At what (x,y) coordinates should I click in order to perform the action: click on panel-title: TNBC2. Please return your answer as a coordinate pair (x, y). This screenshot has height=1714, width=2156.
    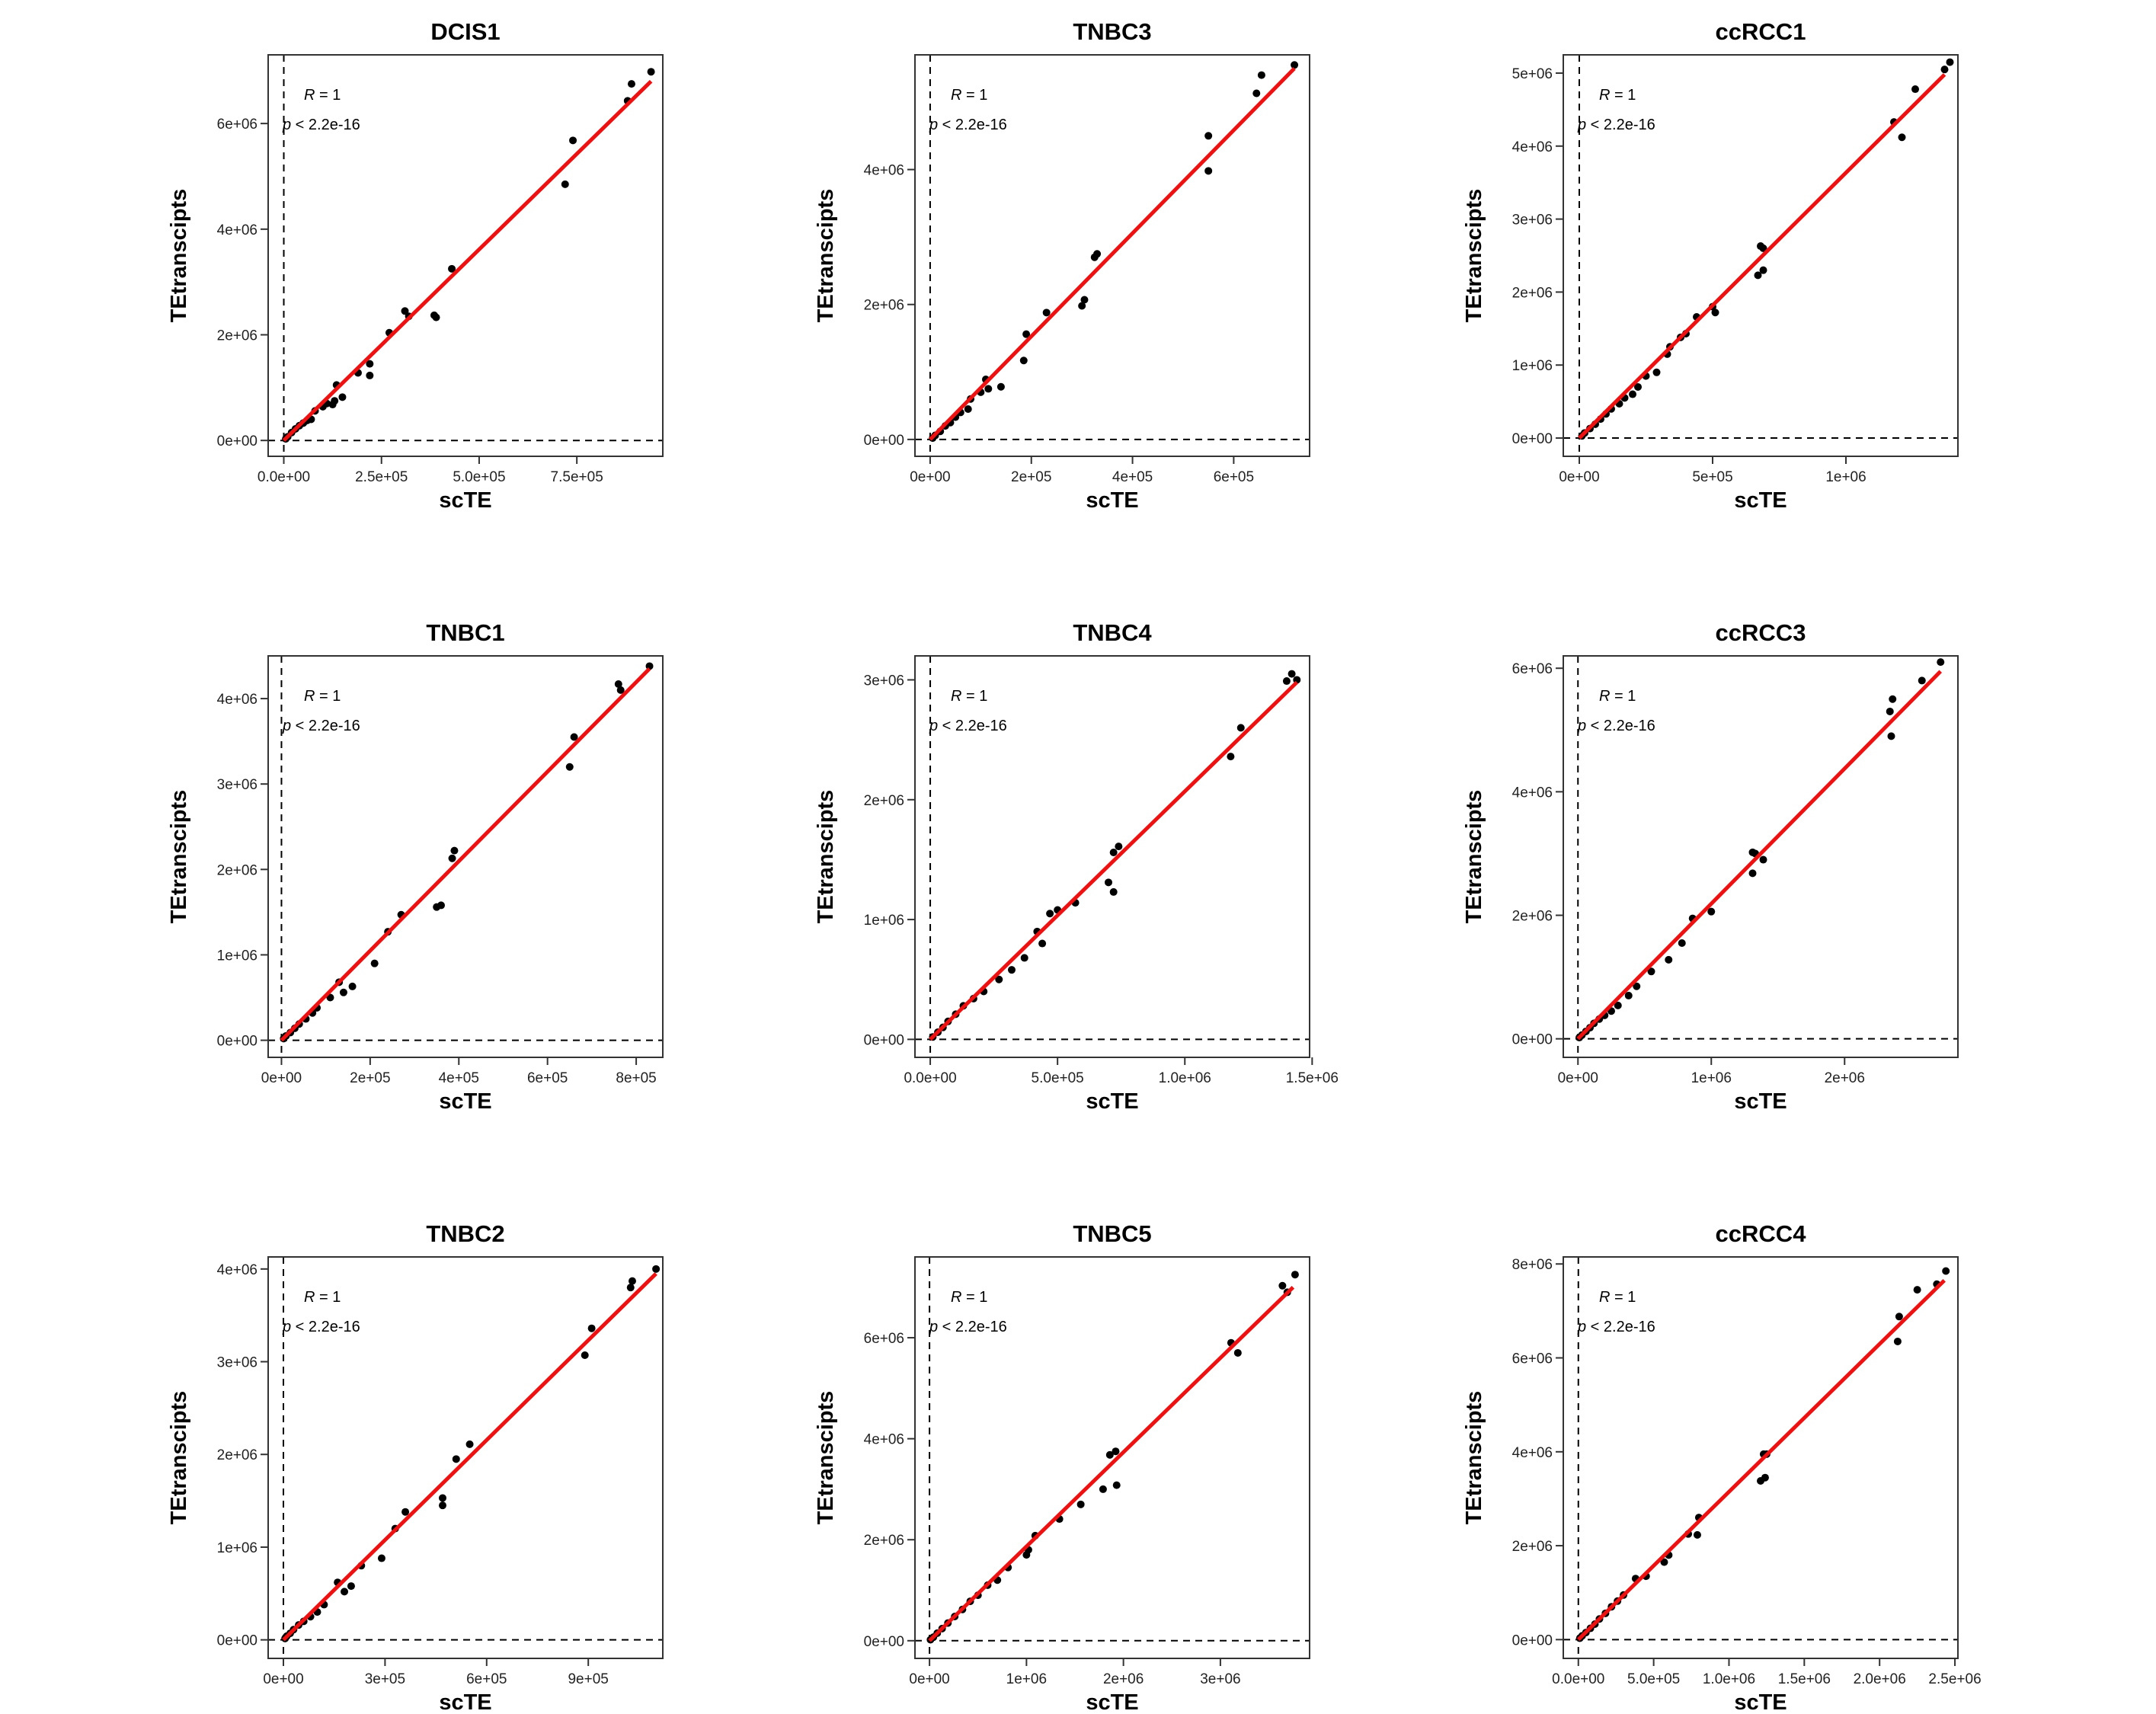
    Looking at the image, I should click on (465, 1233).